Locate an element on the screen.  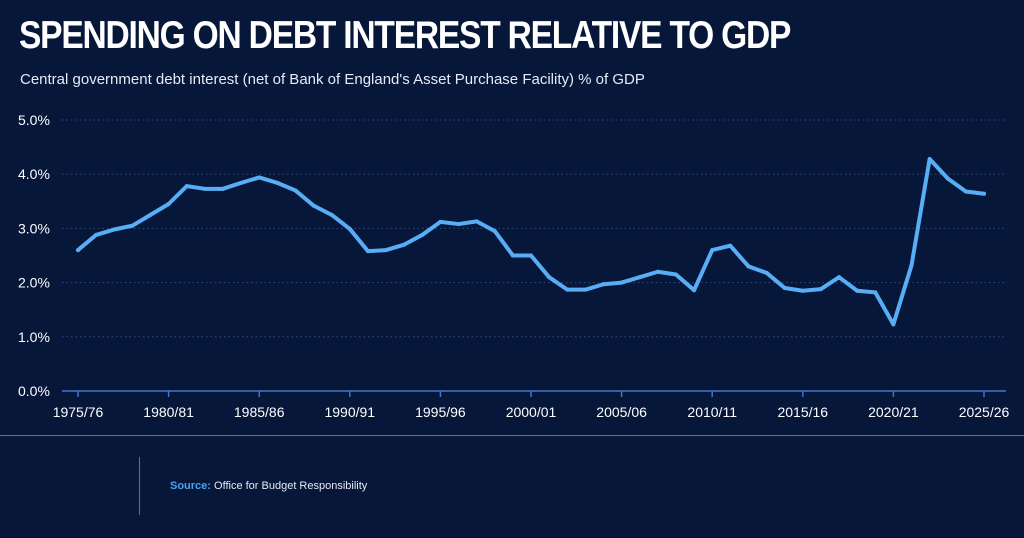
source-label: Source: is located at coordinates (190, 486).